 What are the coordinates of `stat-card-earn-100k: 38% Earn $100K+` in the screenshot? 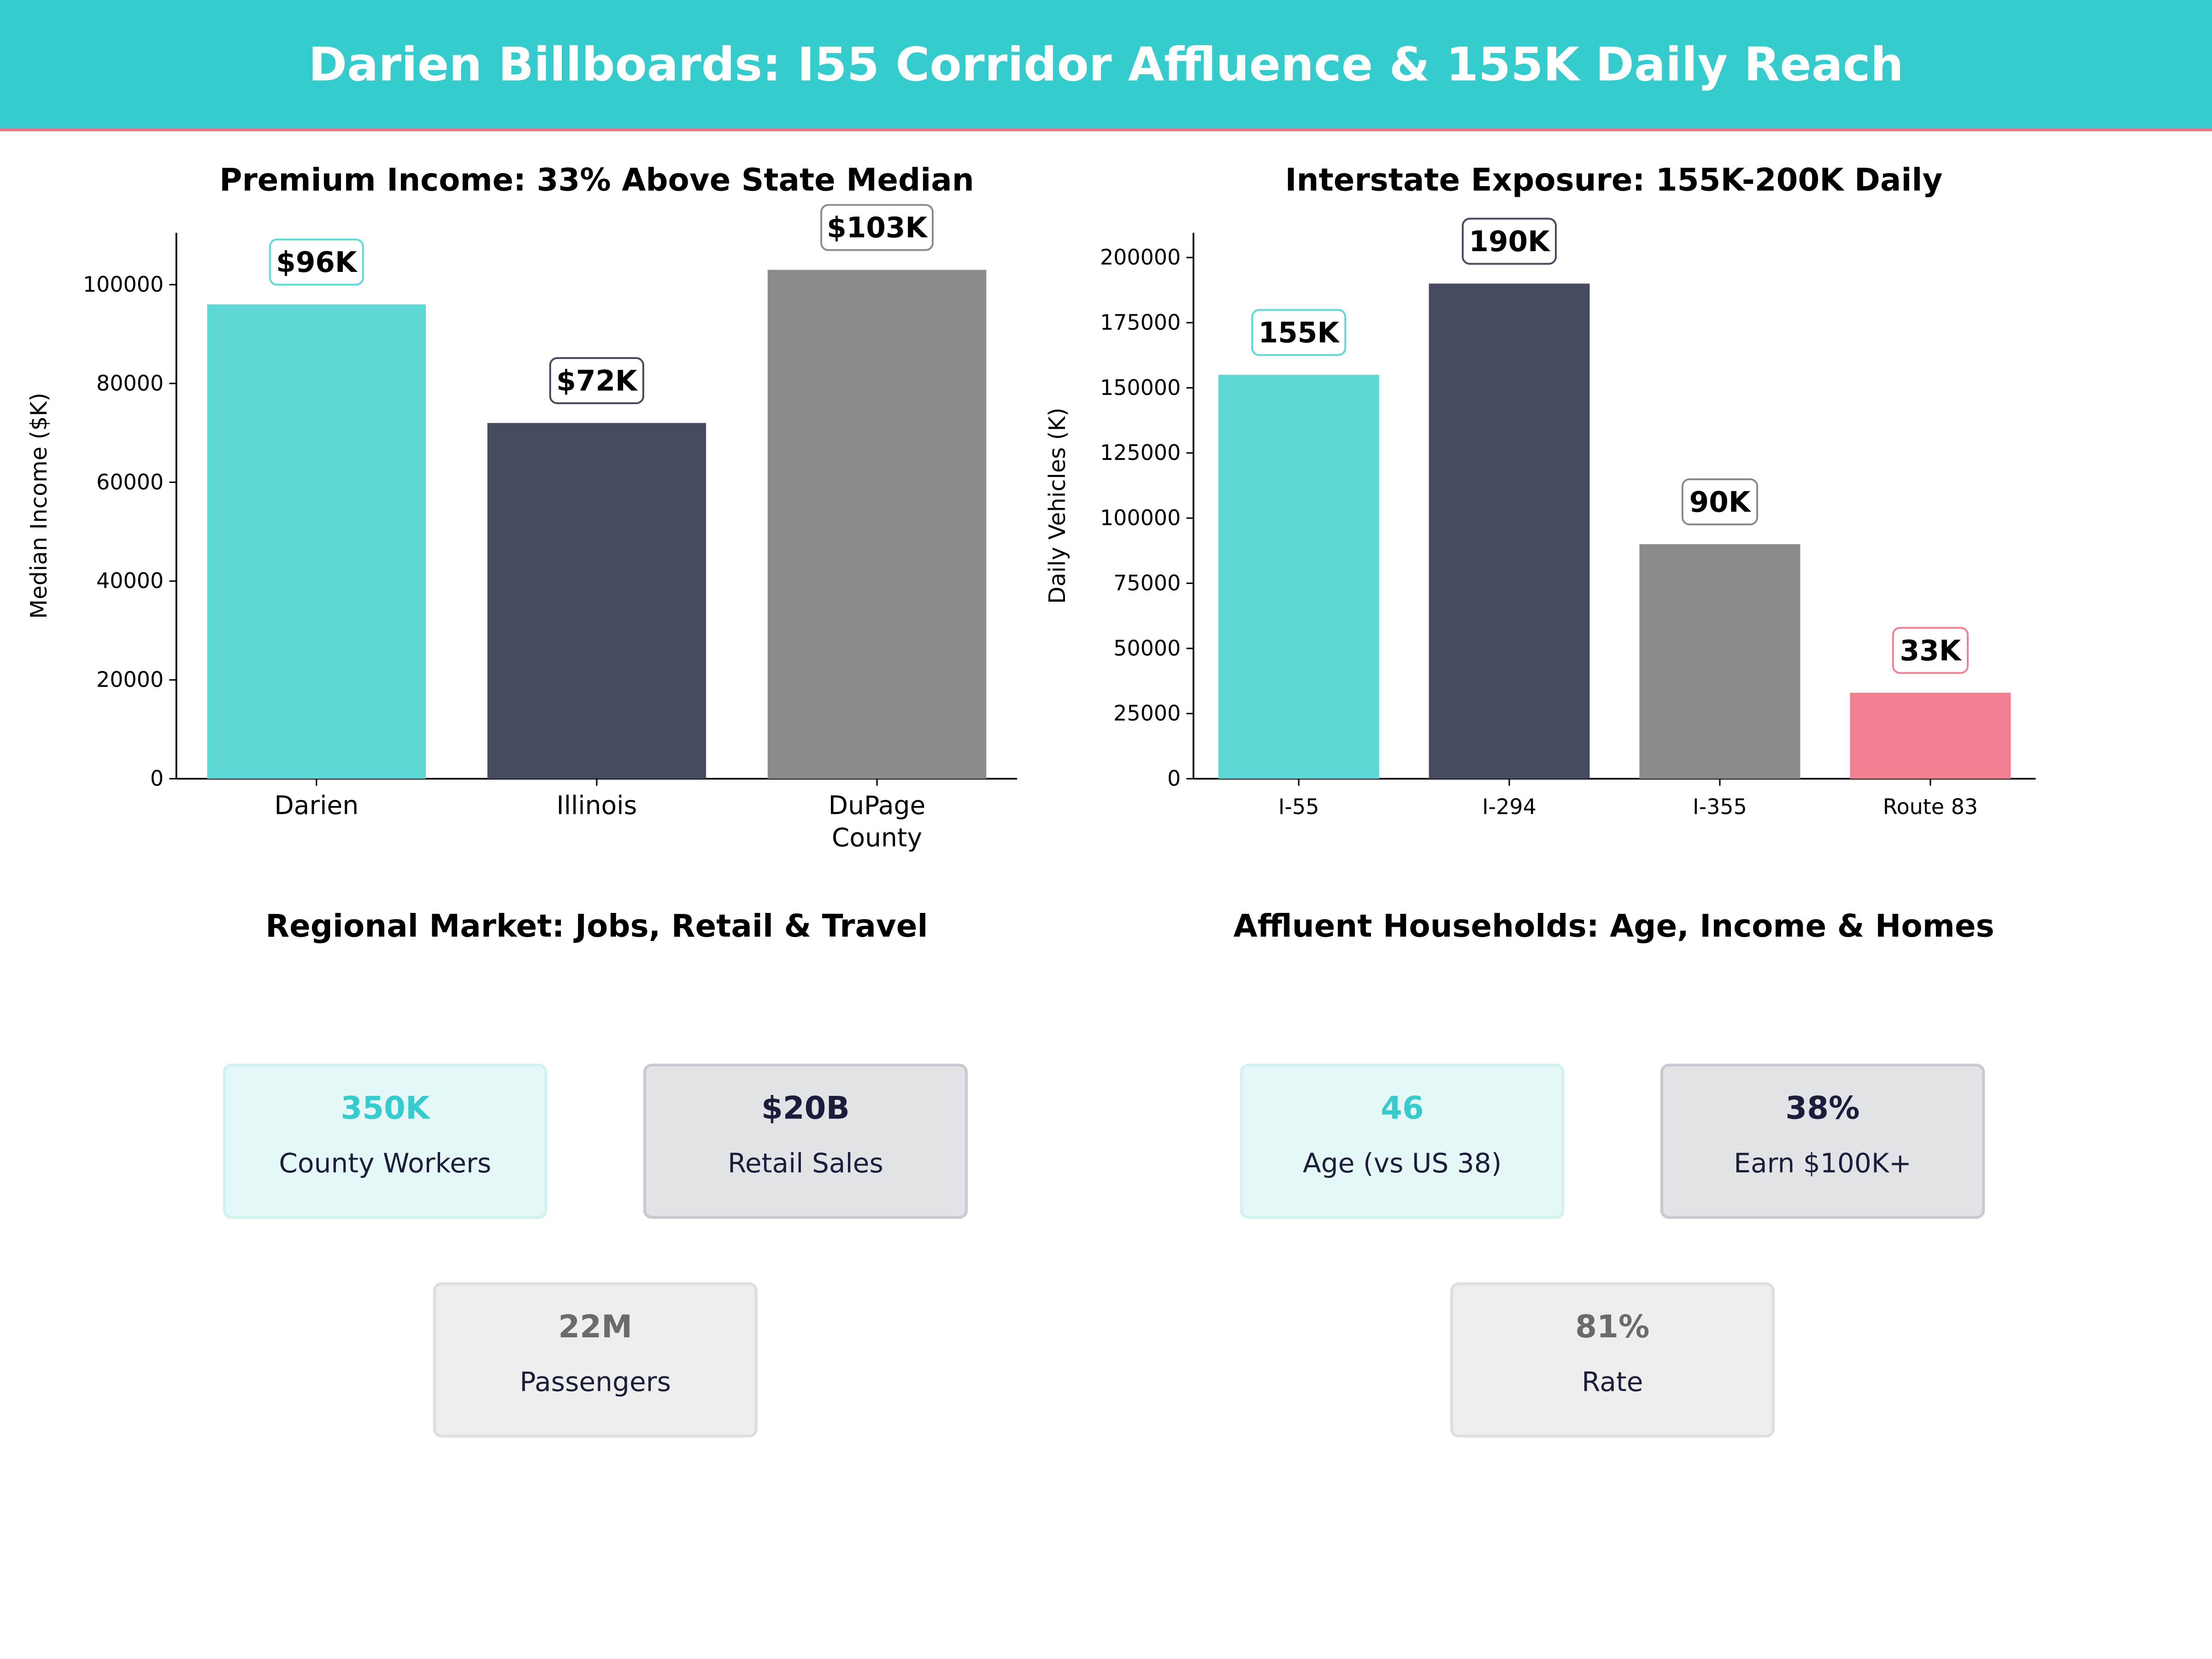 It's located at (1822, 1141).